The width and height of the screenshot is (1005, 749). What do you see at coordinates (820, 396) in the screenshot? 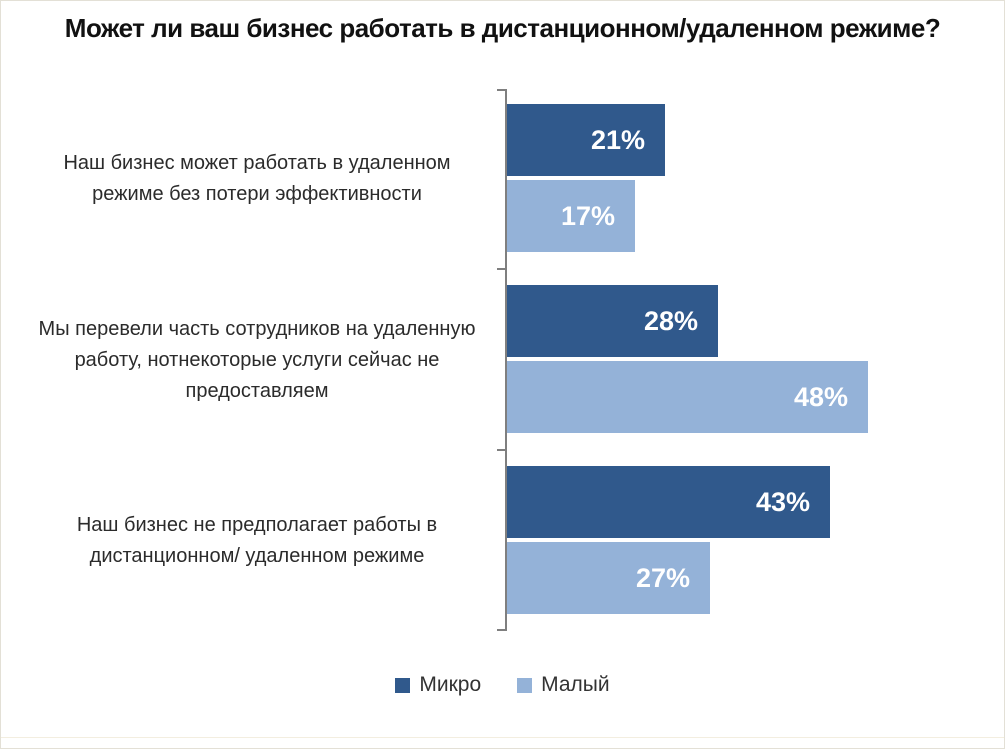
I see `bar-value-label: 48%` at bounding box center [820, 396].